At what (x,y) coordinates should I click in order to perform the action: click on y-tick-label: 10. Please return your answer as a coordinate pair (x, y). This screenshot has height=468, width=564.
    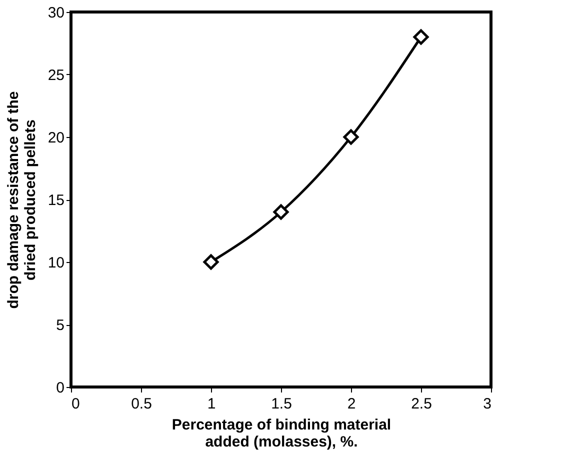
    Looking at the image, I should click on (56, 263).